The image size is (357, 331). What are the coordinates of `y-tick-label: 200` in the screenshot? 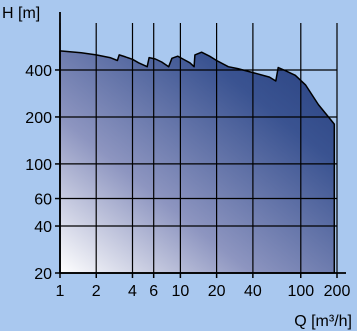 It's located at (38, 118).